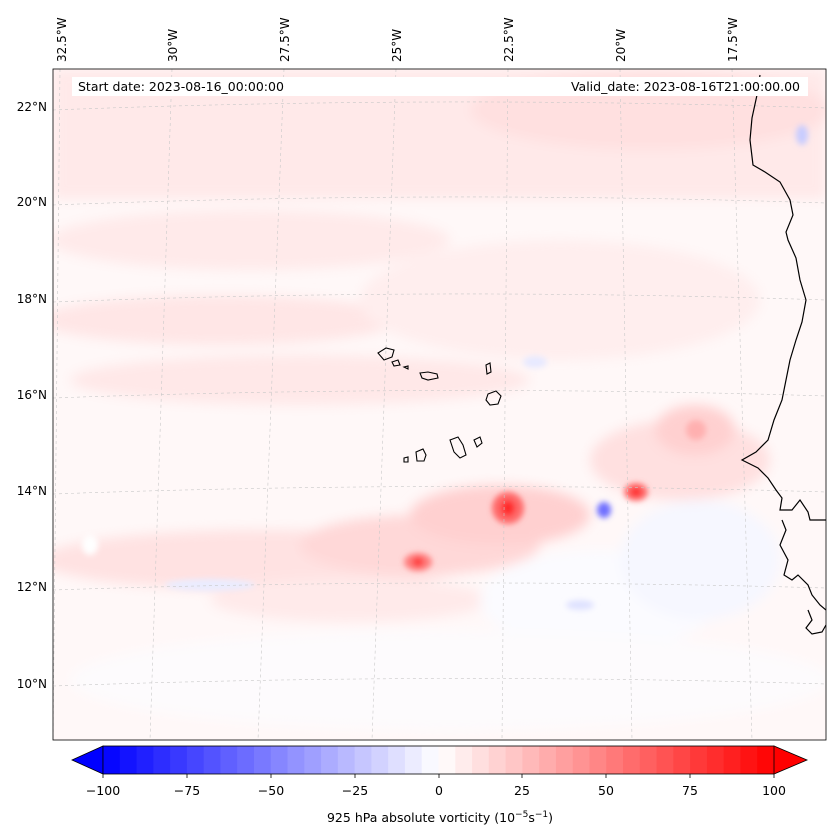 The height and width of the screenshot is (839, 837). I want to click on colorbar-tick-label: −100, so click(103, 790).